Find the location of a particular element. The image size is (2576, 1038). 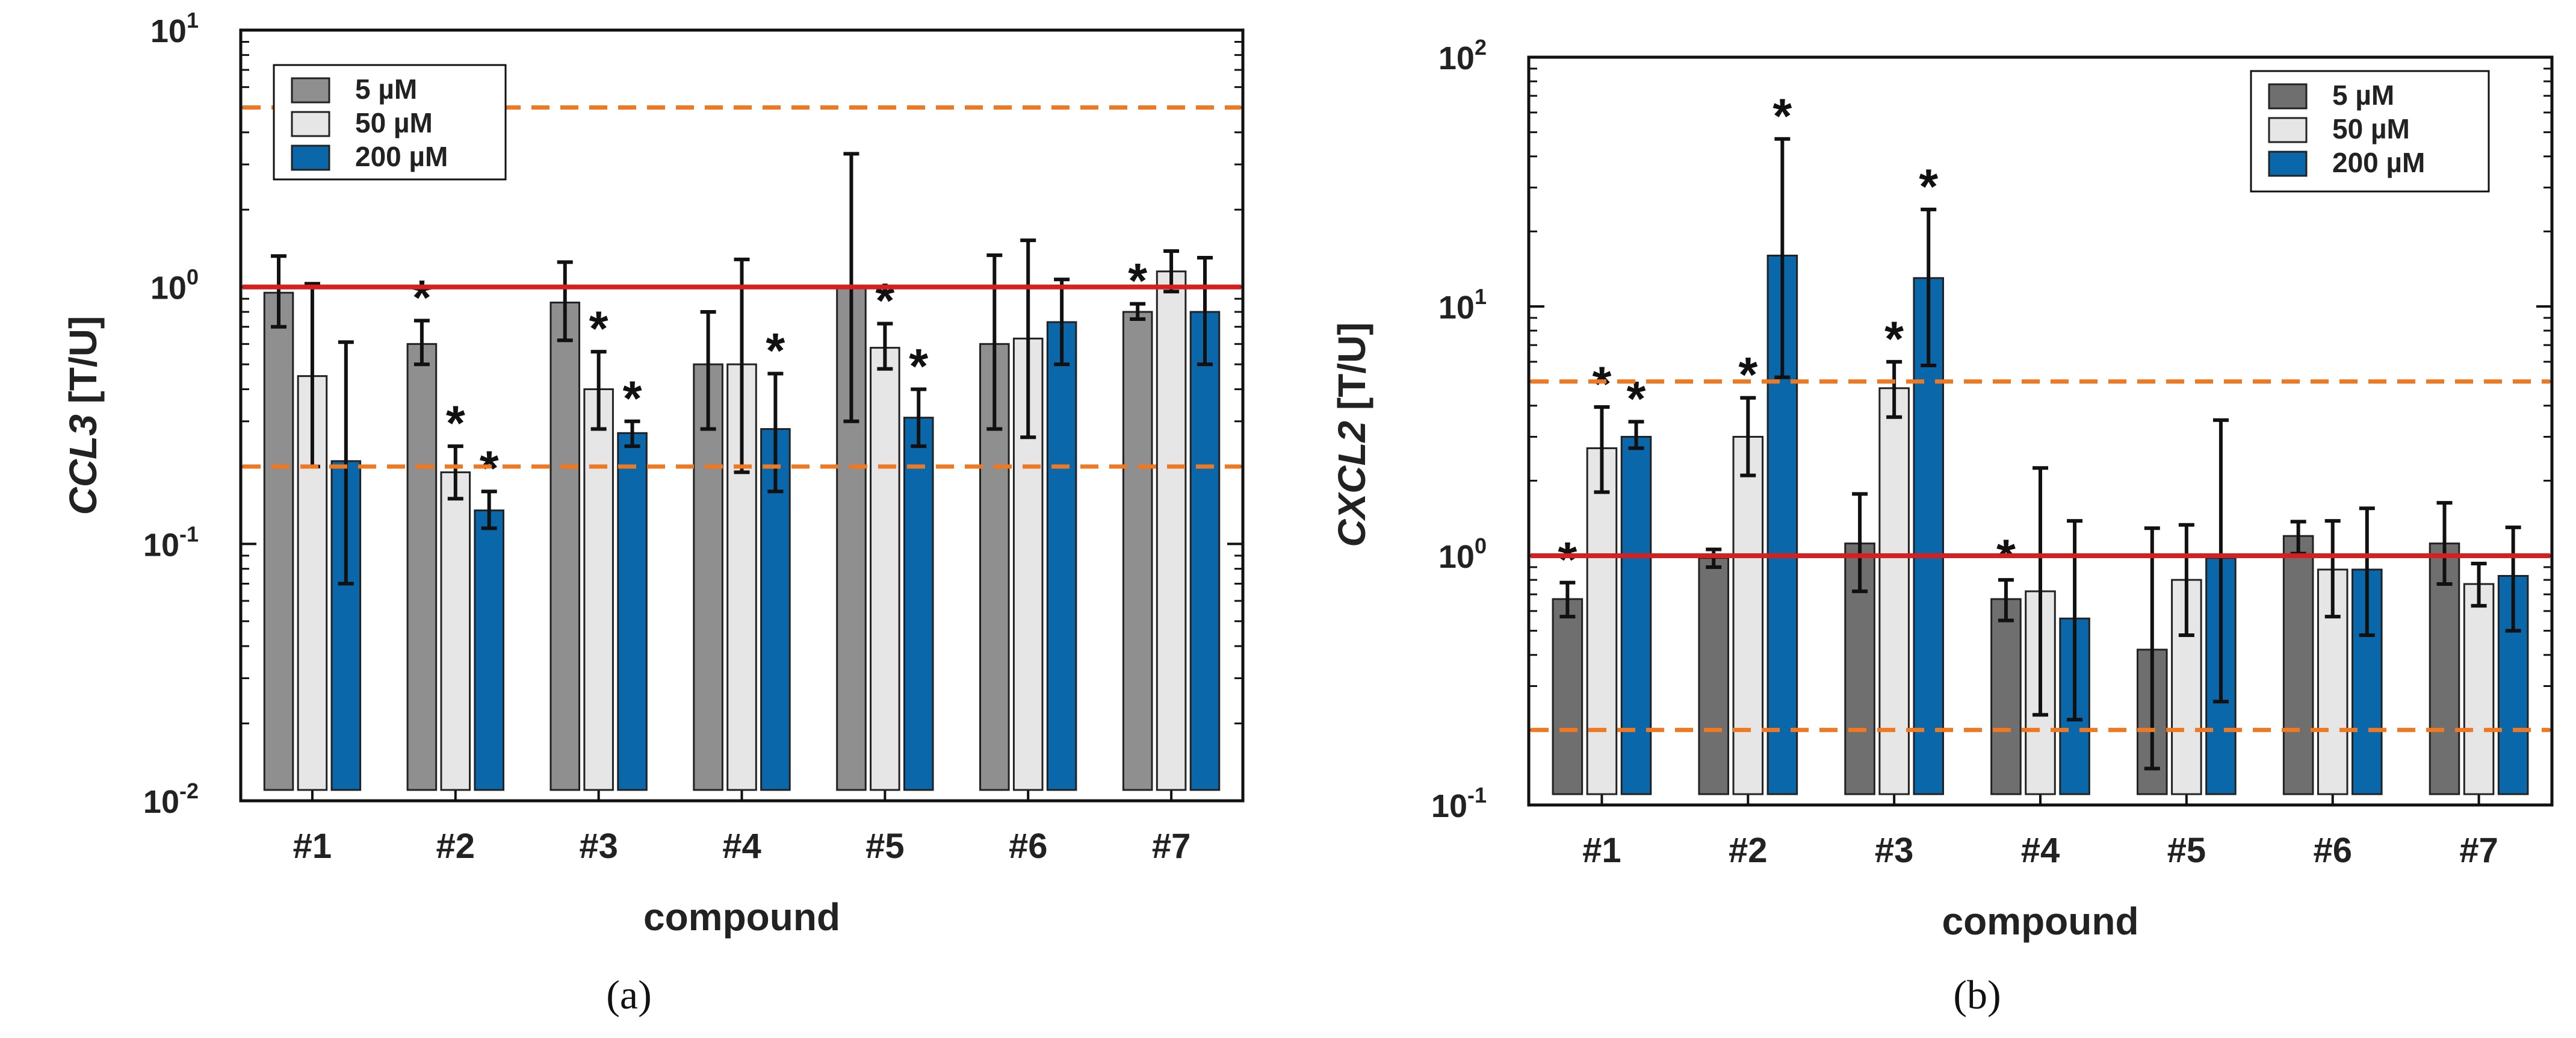

y-tick-label: 10² is located at coordinates (1462, 56).